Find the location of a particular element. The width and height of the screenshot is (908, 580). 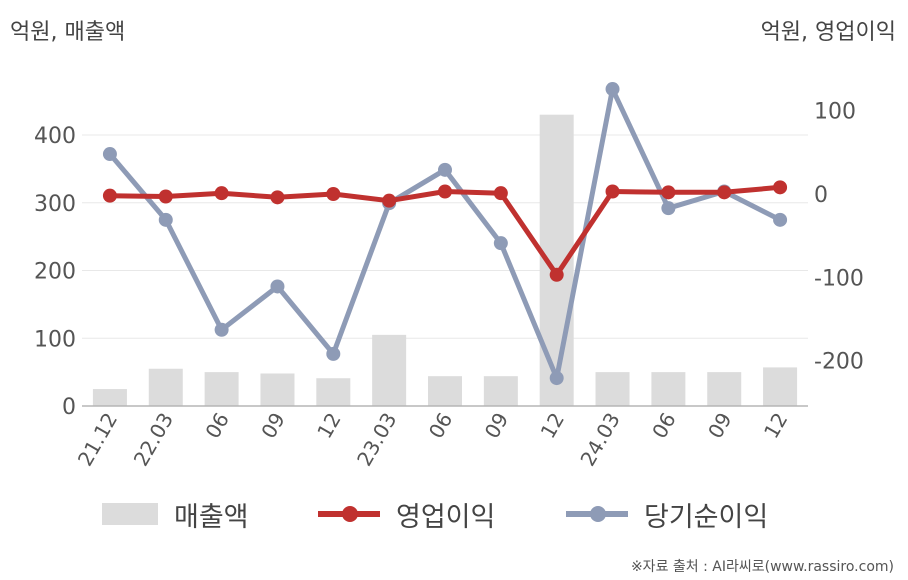

legend-label-operating: 영업이익 is located at coordinates (446, 517).